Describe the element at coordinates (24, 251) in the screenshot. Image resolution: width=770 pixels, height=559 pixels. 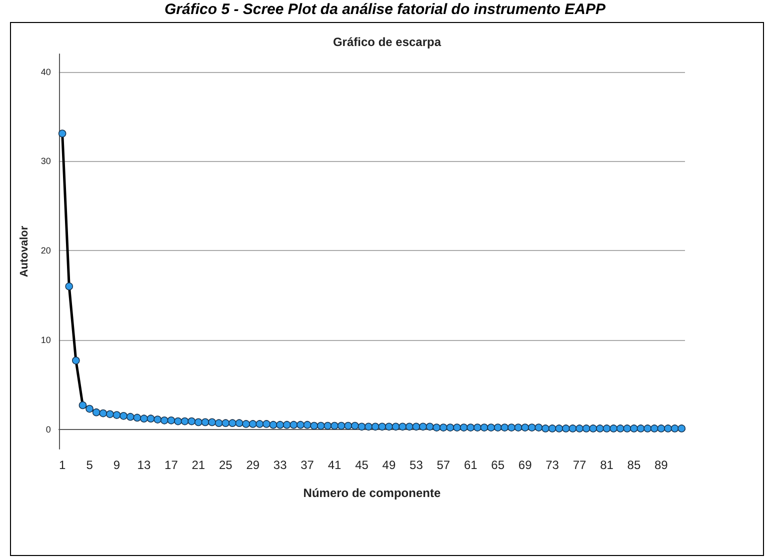
I see `y-axis-title: Autovalor` at that location.